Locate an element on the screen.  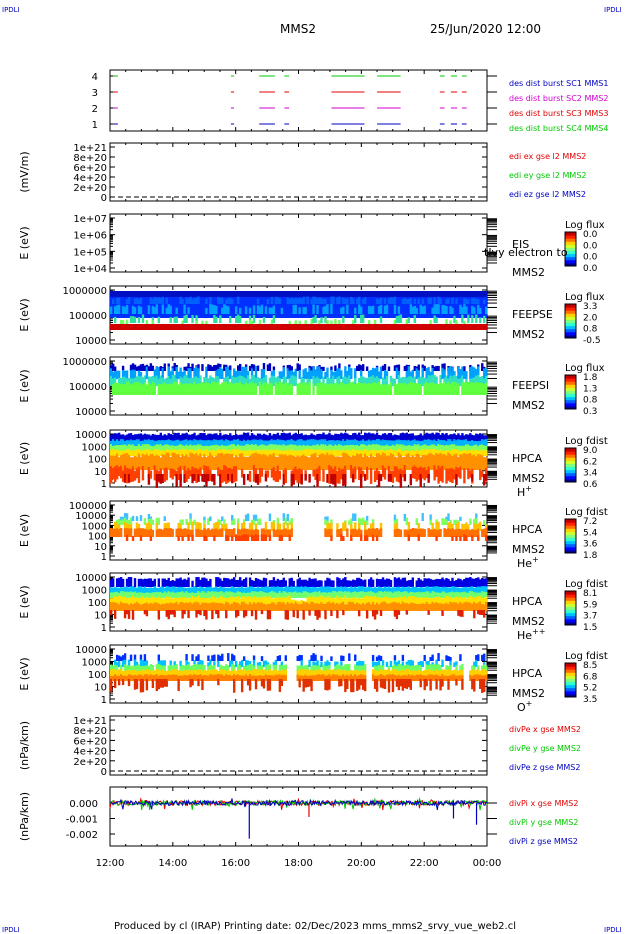
spectrogram-band is located at coordinates (298, 327).